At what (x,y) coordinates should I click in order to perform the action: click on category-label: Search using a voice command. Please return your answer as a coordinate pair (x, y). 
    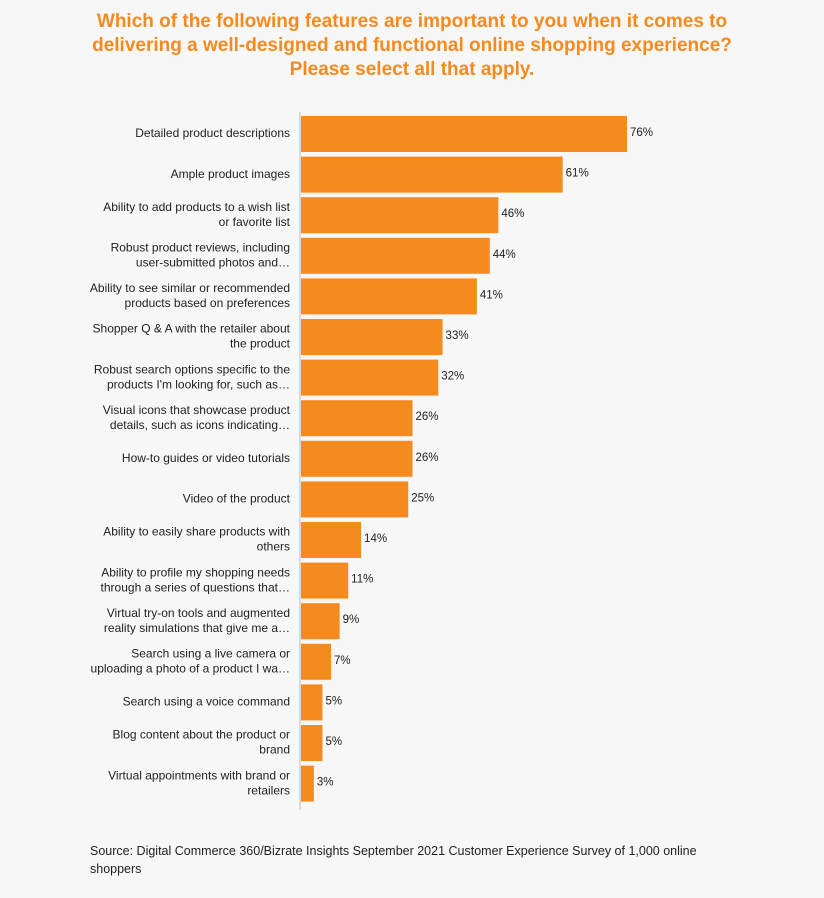
    Looking at the image, I should click on (206, 702).